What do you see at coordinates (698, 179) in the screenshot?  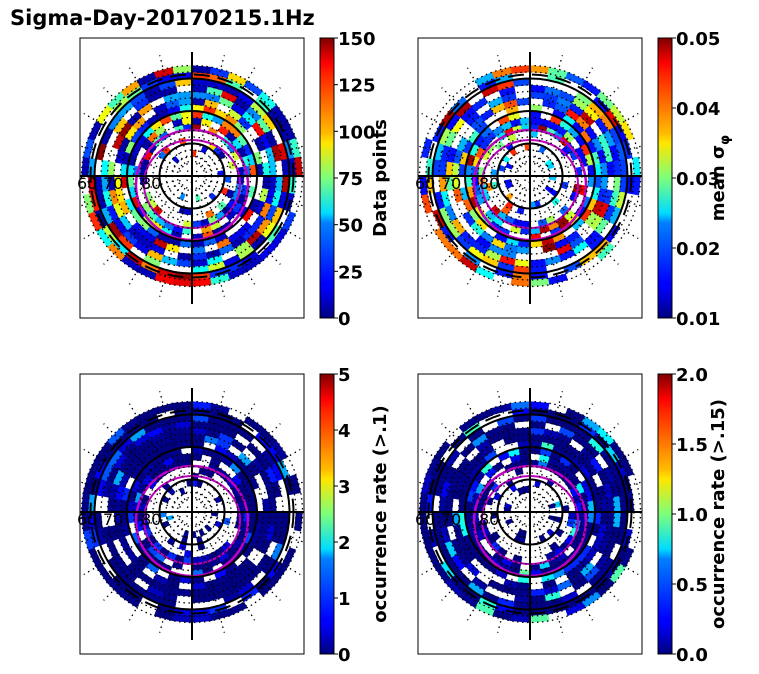 I see `colorbar-tick-label: 0.03` at bounding box center [698, 179].